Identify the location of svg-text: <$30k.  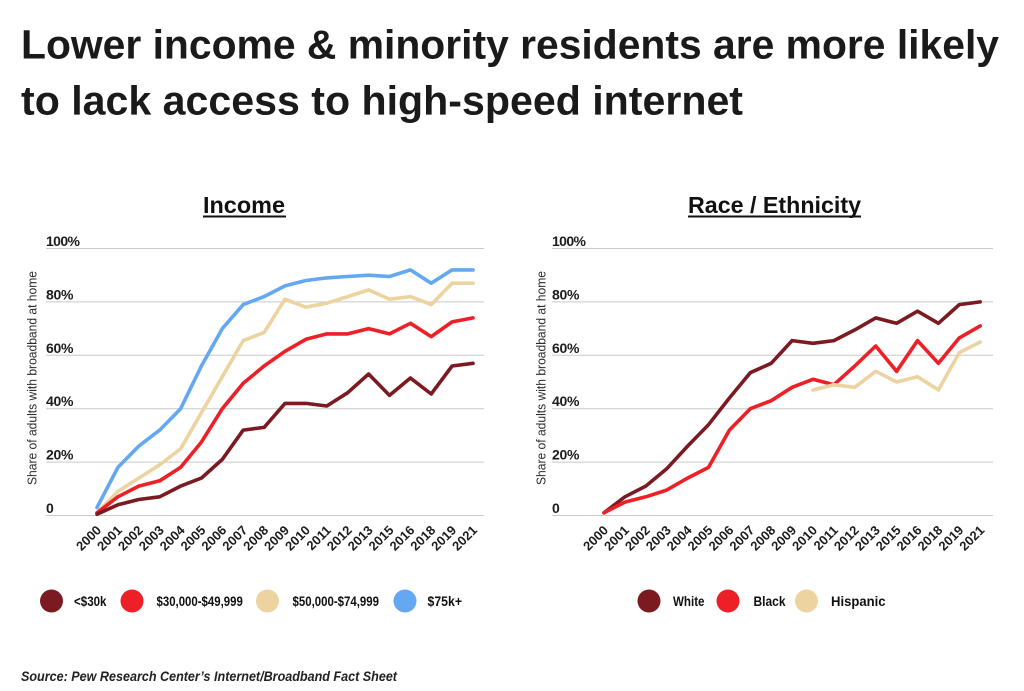
(90, 601).